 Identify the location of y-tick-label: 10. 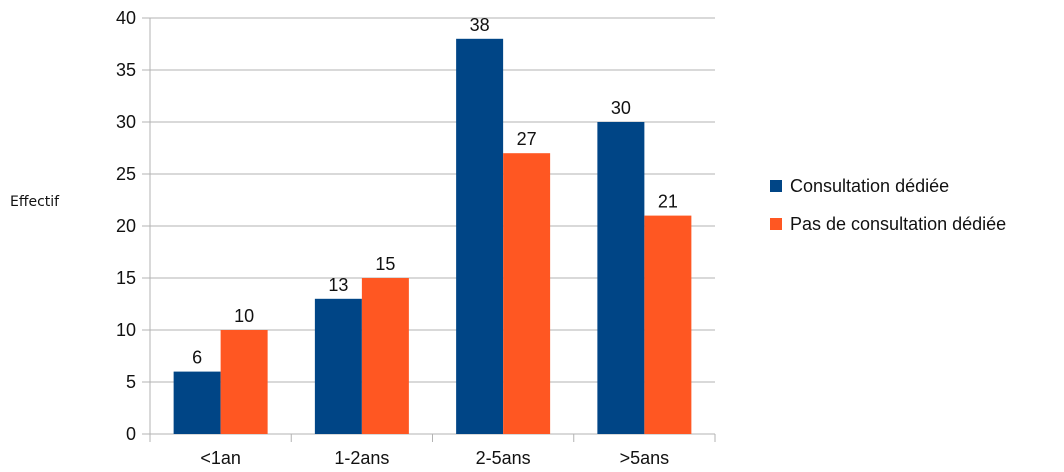
(126, 330).